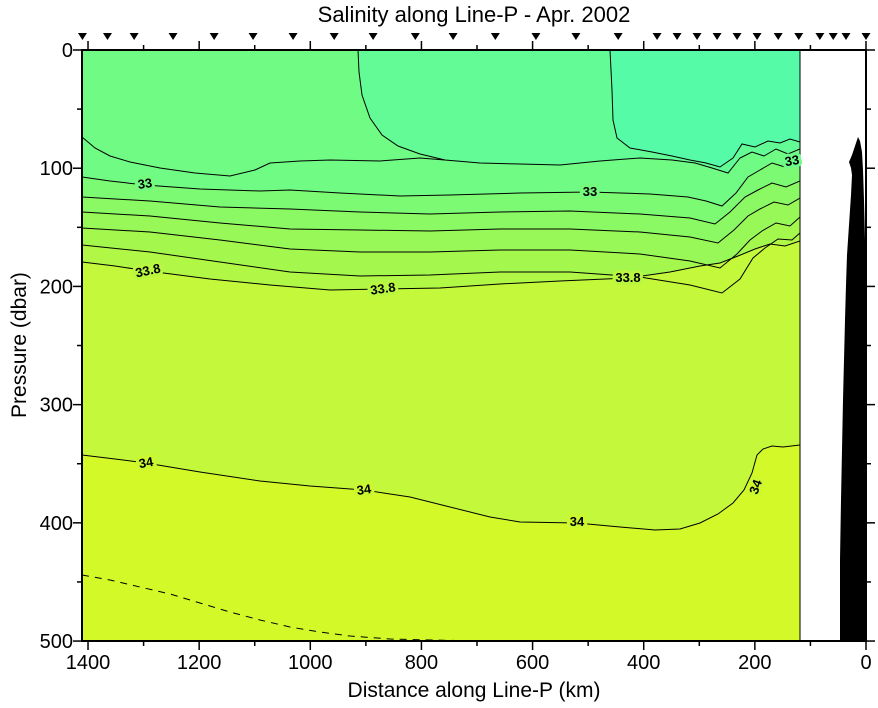  I want to click on y-tick-labels: 0 100 200 300 400 500, so click(56, 346).